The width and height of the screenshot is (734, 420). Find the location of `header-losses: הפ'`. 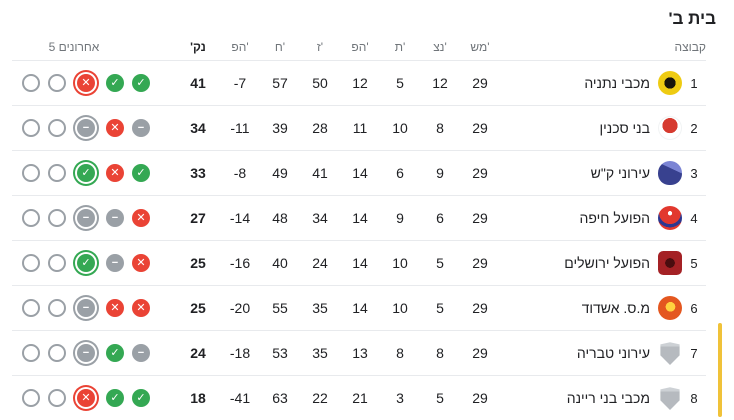

header-losses: הפ' is located at coordinates (360, 46).